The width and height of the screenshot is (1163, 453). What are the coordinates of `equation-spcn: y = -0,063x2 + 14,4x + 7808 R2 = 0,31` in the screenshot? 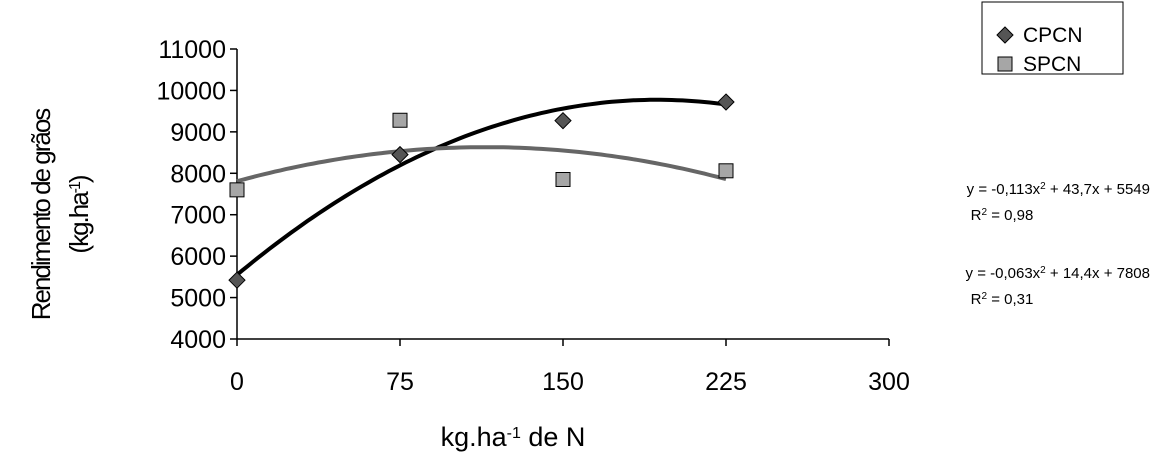 It's located at (1058, 287).